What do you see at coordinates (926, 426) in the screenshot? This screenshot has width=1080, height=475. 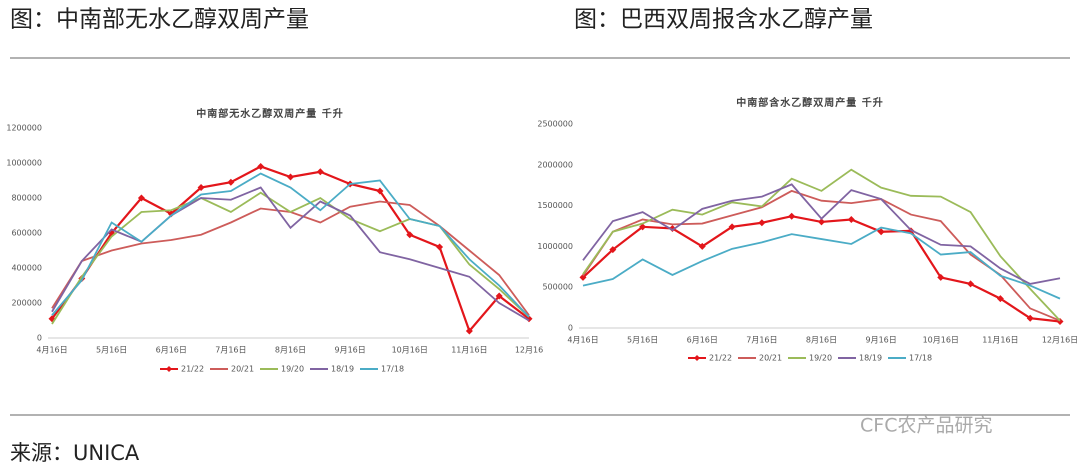 I see `watermark: CFC农产品研究` at bounding box center [926, 426].